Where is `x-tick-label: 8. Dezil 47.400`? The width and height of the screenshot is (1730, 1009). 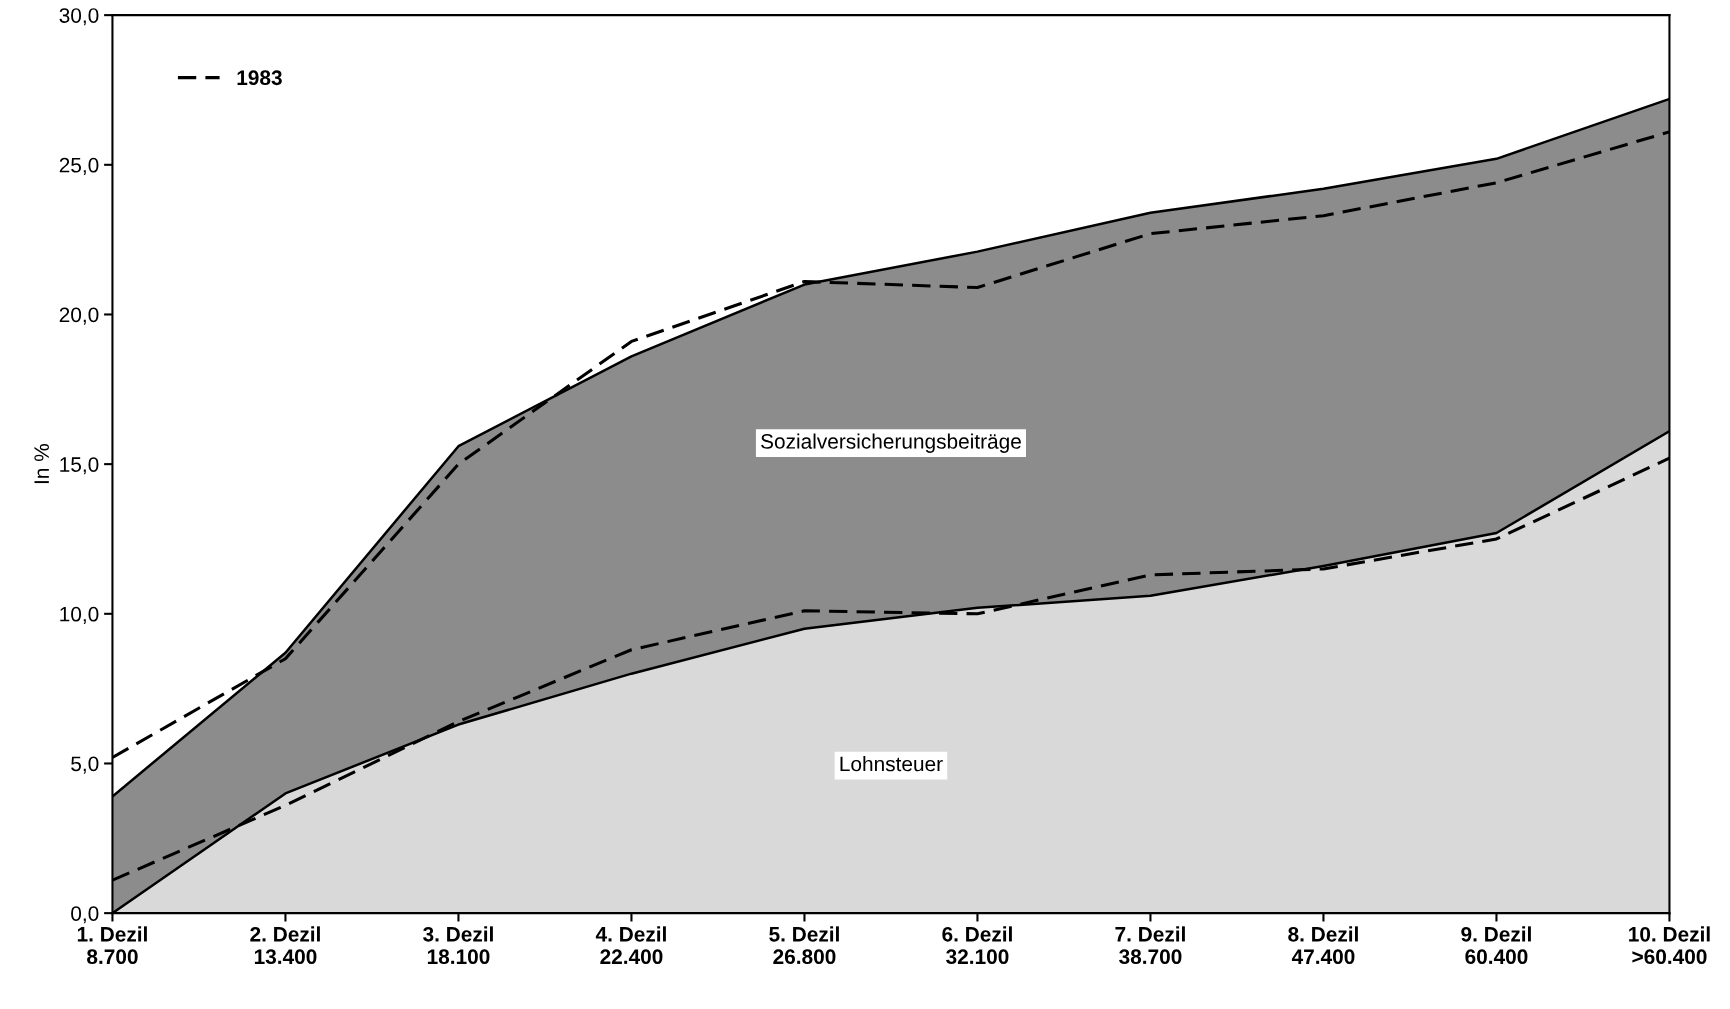
x-tick-label: 8. Dezil 47.400 is located at coordinates (1323, 945).